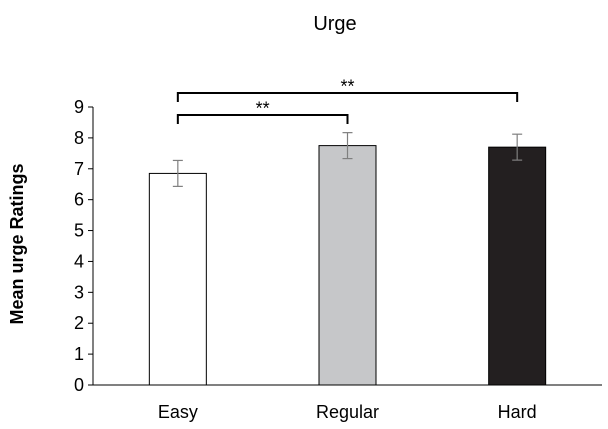 Image resolution: width=608 pixels, height=429 pixels. I want to click on significance-bracket-easy-hard, so click(347, 97).